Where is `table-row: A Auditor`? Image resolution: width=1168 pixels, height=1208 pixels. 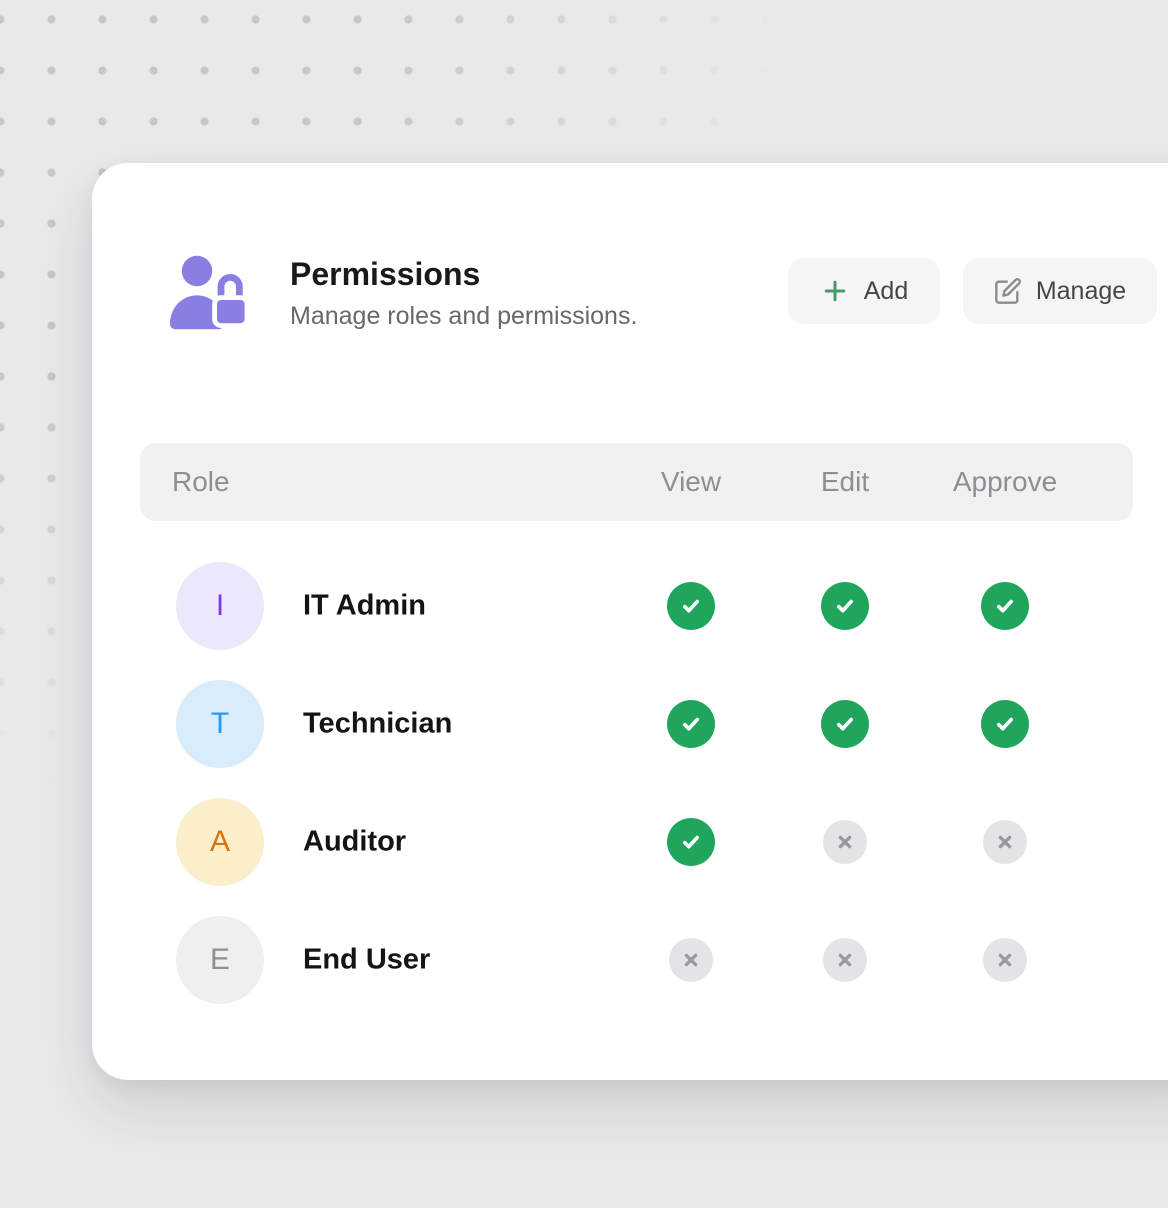 table-row: A Auditor is located at coordinates (630, 842).